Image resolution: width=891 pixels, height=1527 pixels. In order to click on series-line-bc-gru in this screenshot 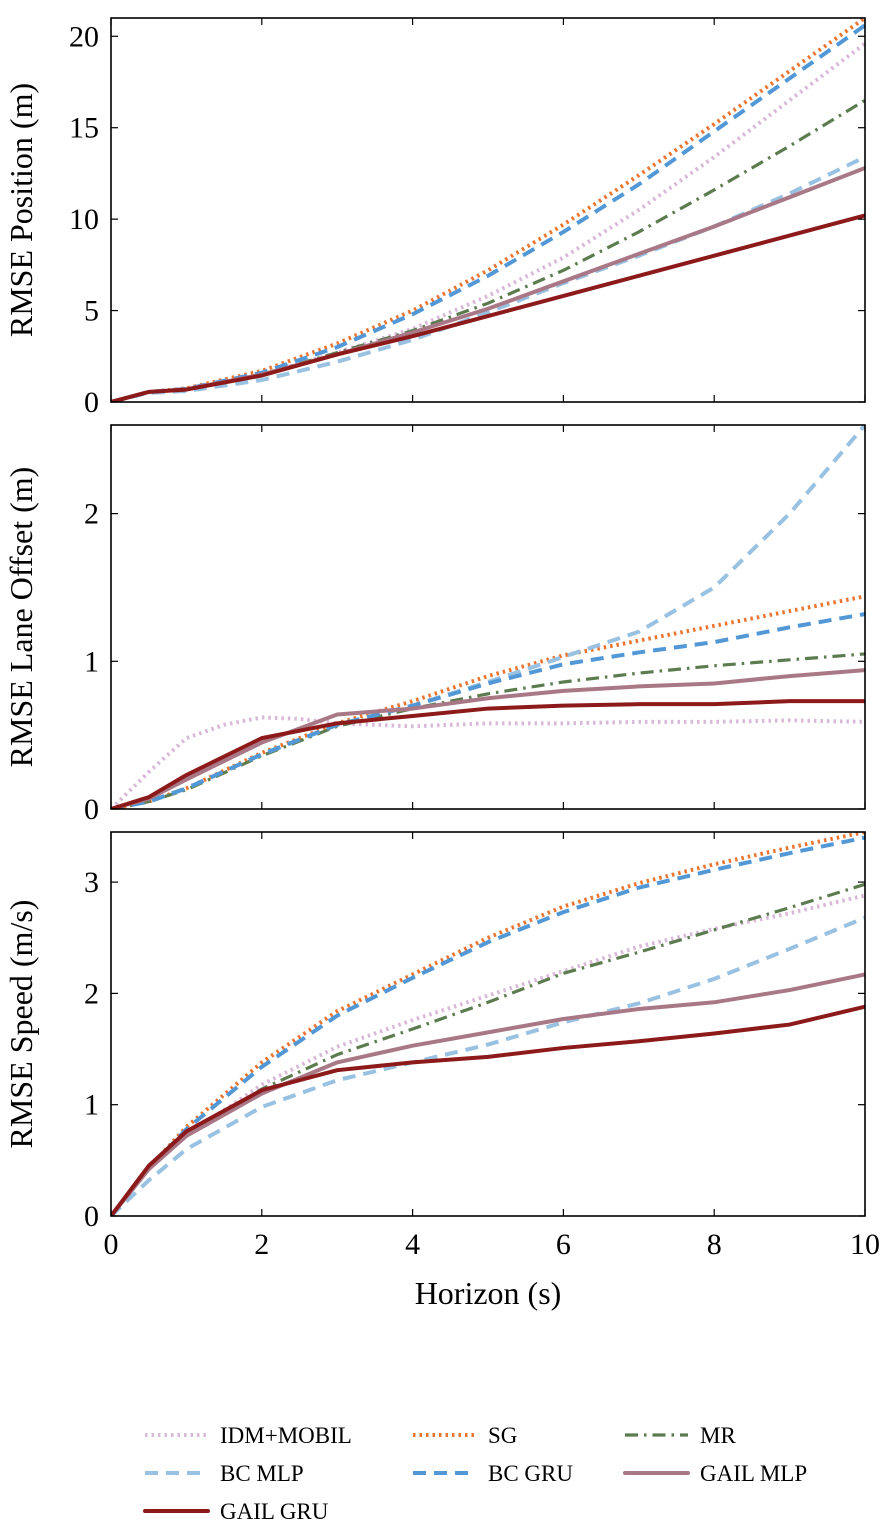, I will do `click(488, 710)`.